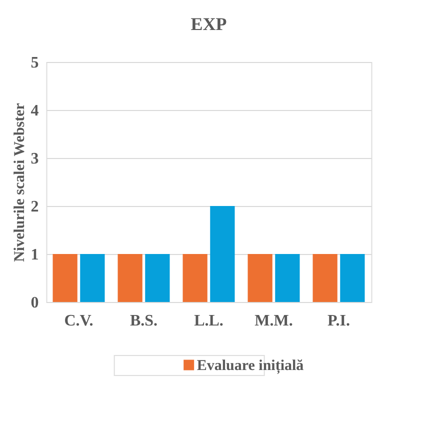  I want to click on chart-title: EXP, so click(208, 24).